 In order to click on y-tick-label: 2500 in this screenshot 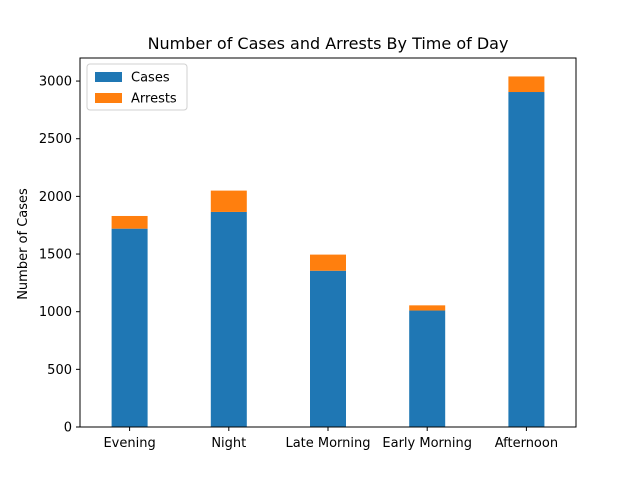, I will do `click(55, 139)`.